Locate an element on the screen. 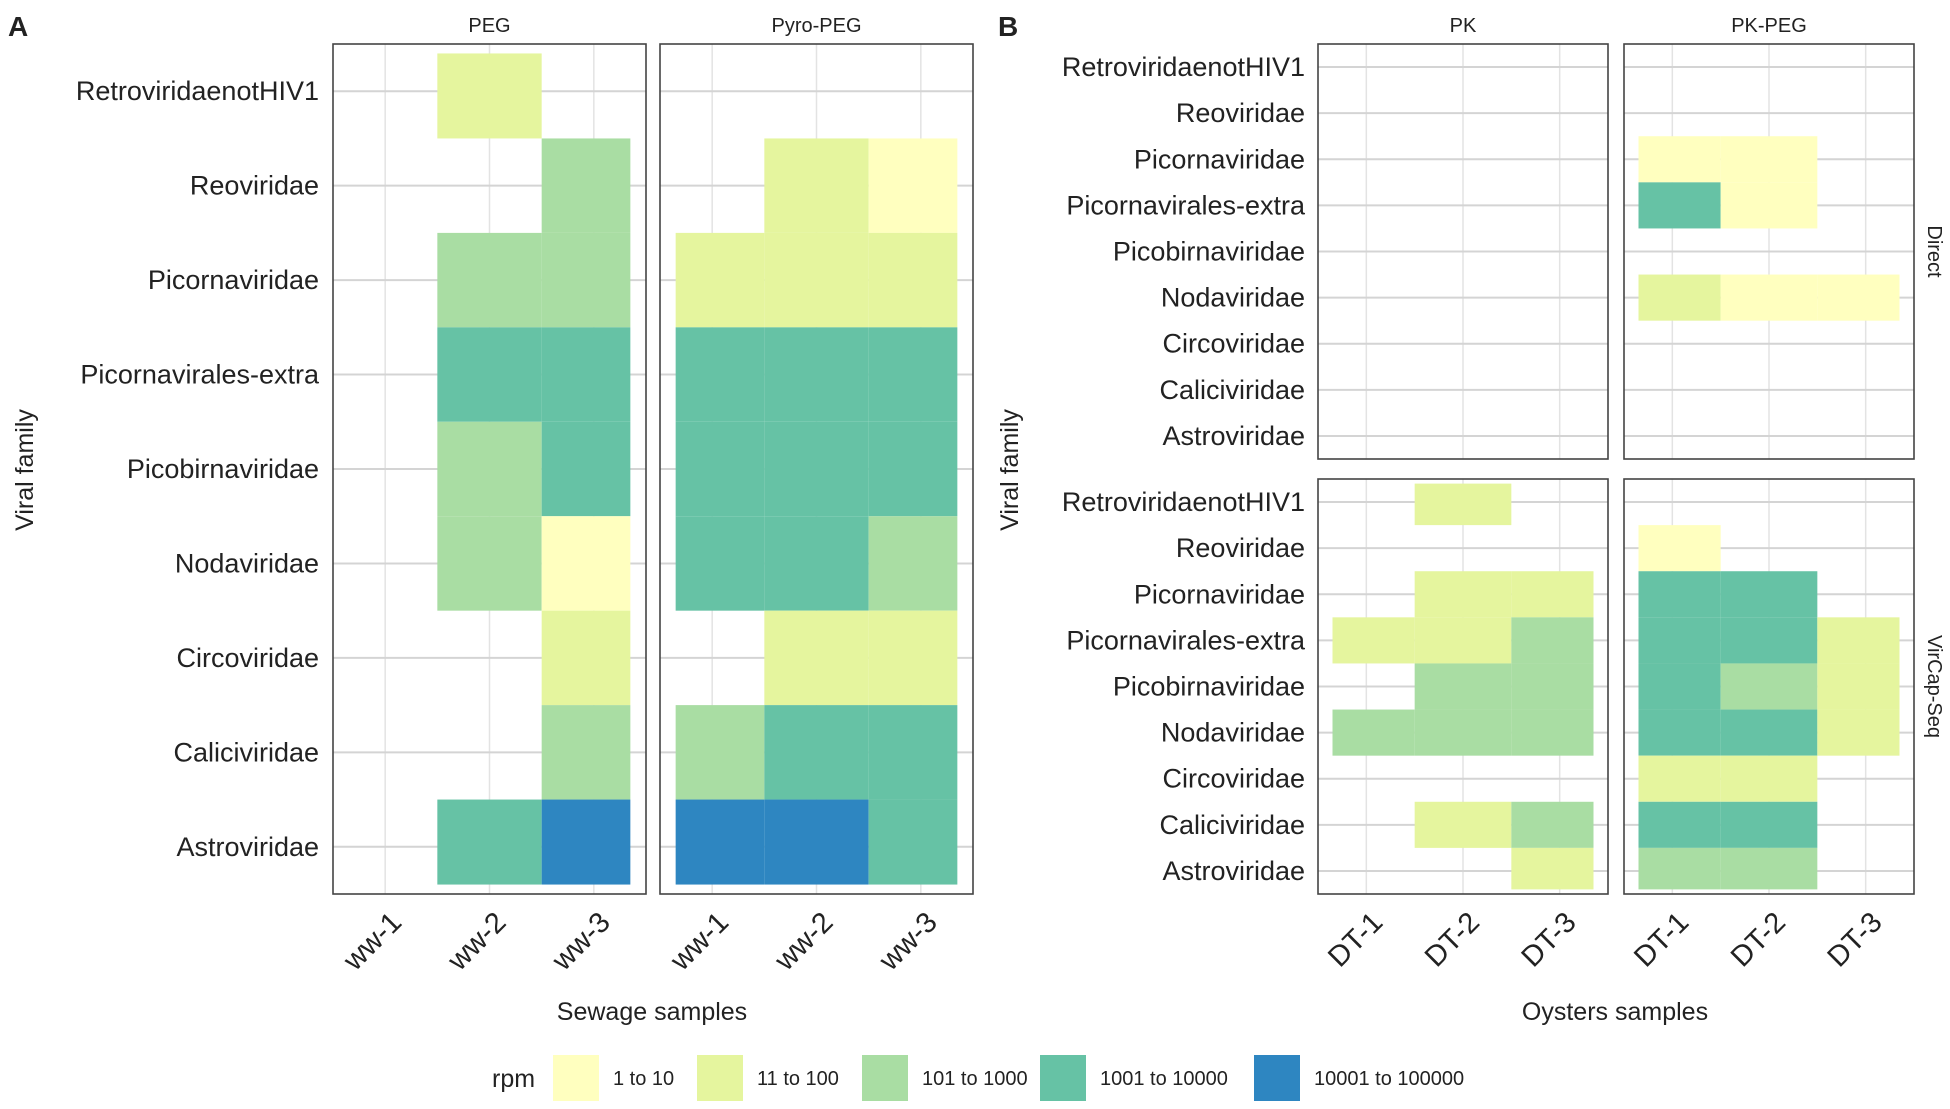 The height and width of the screenshot is (1109, 1950). panel-b-direct-pk-y-tick-label: Picobirnaviridae is located at coordinates (1209, 252).